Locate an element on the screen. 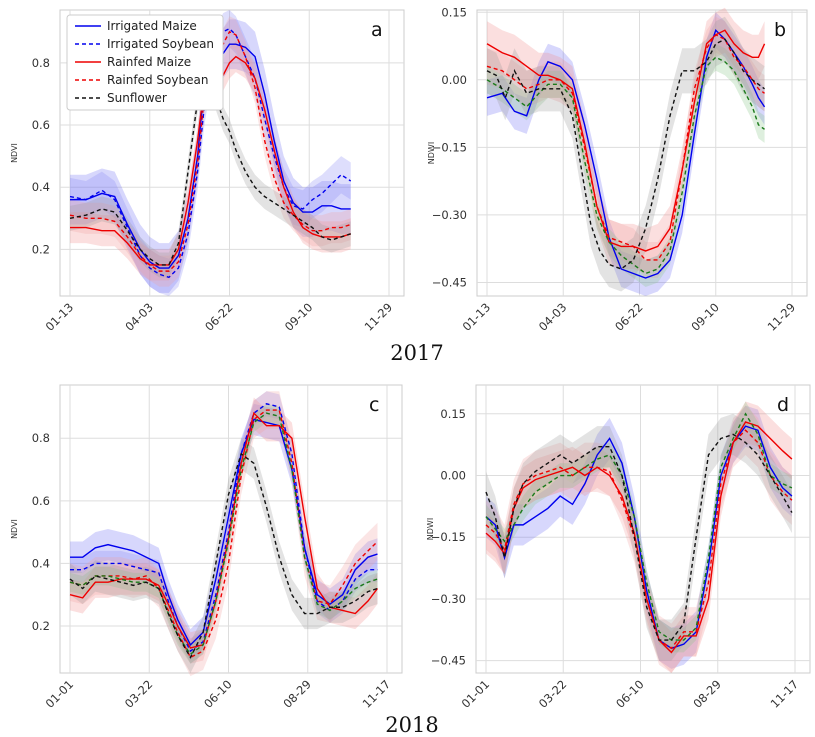 Image resolution: width=815 pixels, height=737 pixels. legend-box is located at coordinates (145, 62).